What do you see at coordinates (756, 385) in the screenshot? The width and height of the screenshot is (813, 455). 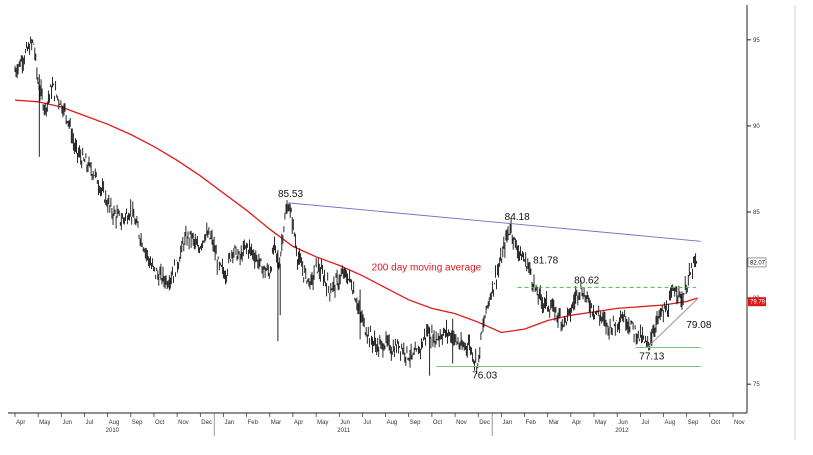 I see `y-tick-label: 75` at bounding box center [756, 385].